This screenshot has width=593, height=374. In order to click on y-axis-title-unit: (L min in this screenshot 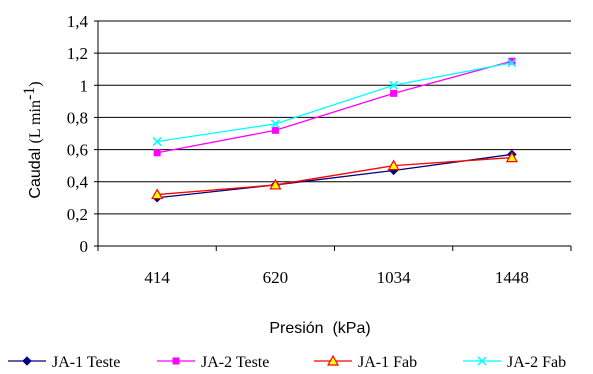, I will do `click(35, 121)`.